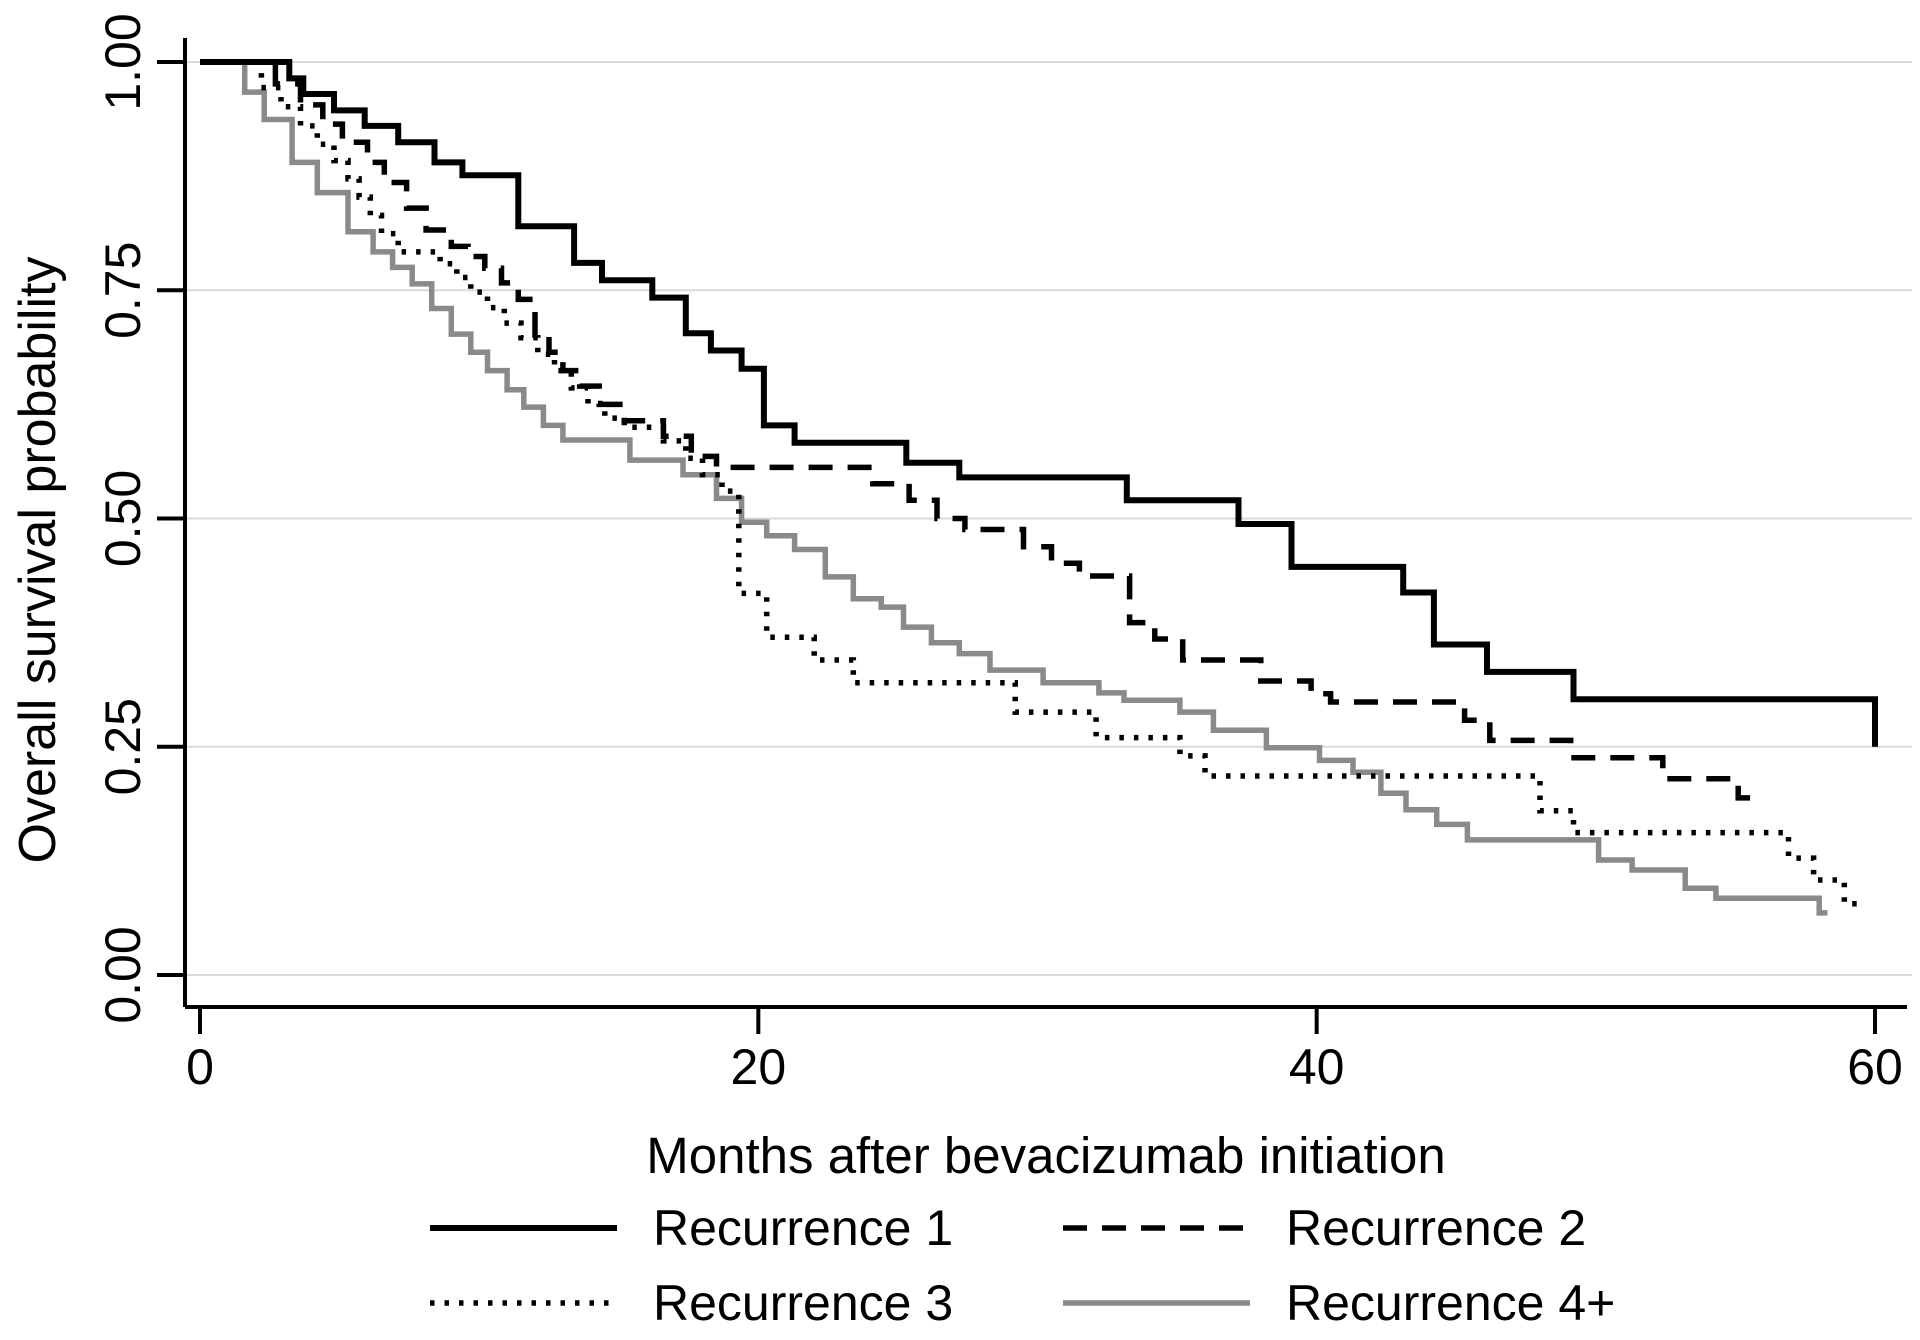  Describe the element at coordinates (123, 290) in the screenshot. I see `y-tick-label: 0.75` at that location.